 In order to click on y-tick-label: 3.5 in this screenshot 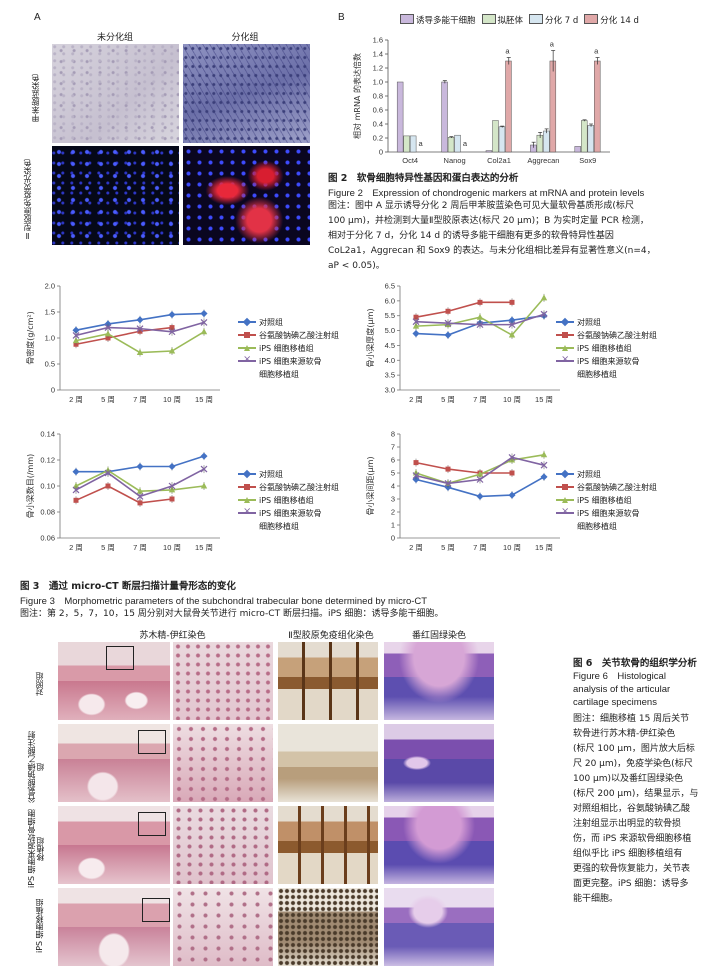, I will do `click(390, 375)`.